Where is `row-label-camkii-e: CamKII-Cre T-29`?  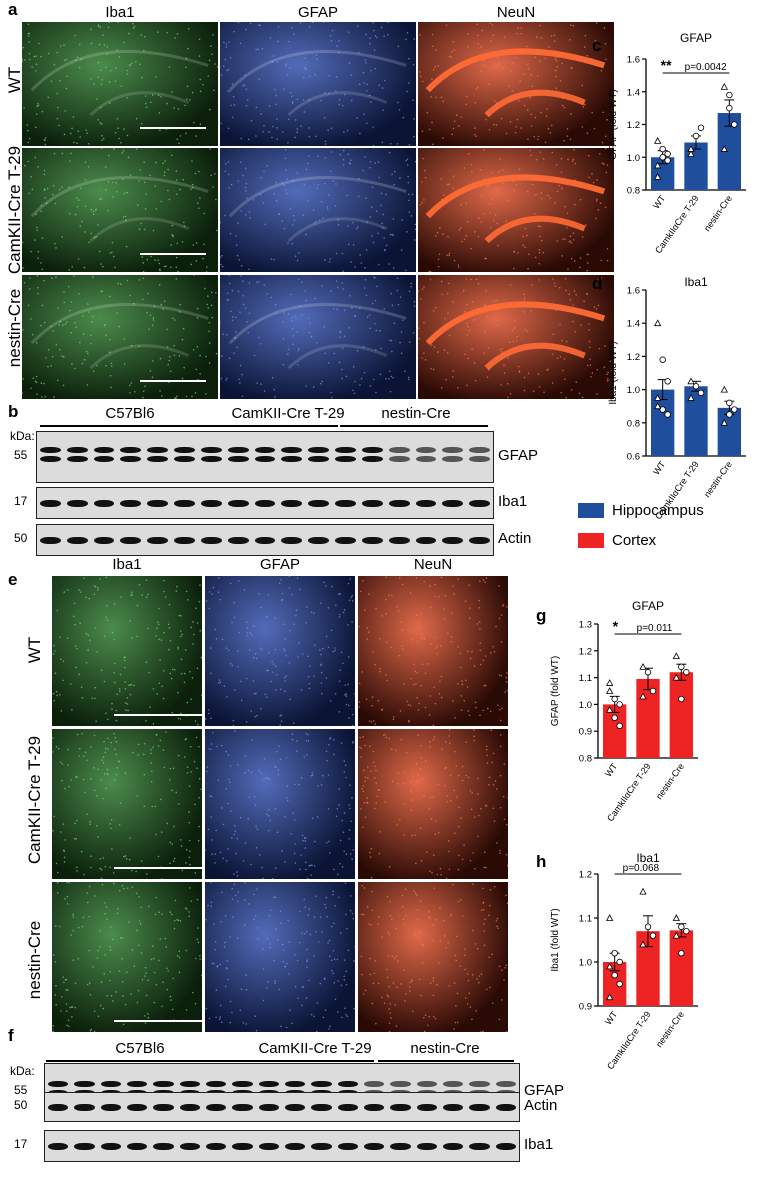
row-label-camkii-e: CamKII-Cre T-29 is located at coordinates (34, 800).